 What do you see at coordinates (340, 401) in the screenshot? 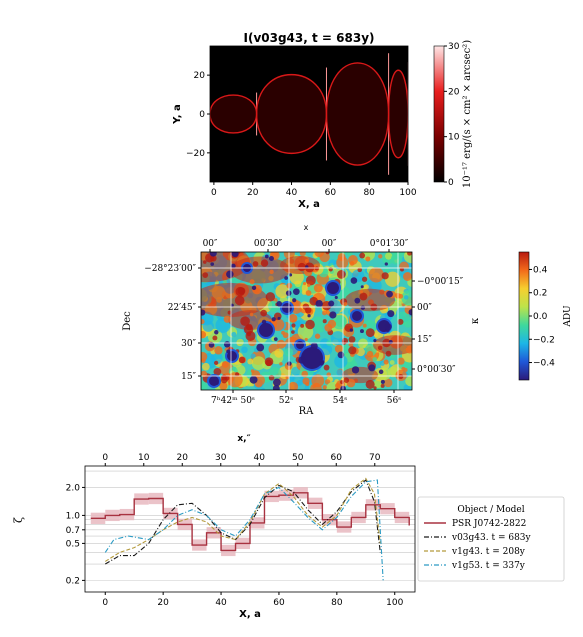
I see `bottom-tick-label: 54ˢ` at bounding box center [340, 401].